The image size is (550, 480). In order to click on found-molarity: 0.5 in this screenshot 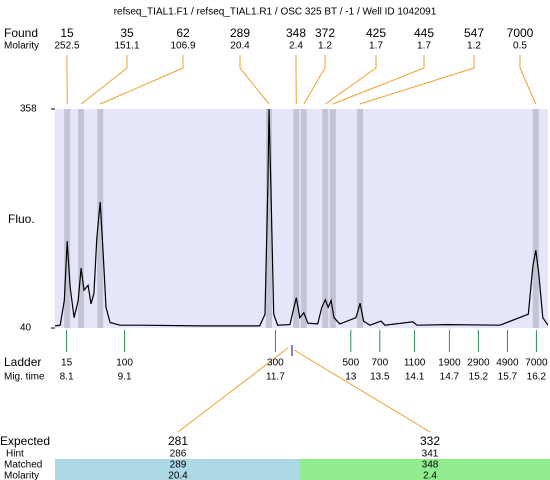, I will do `click(520, 46)`.